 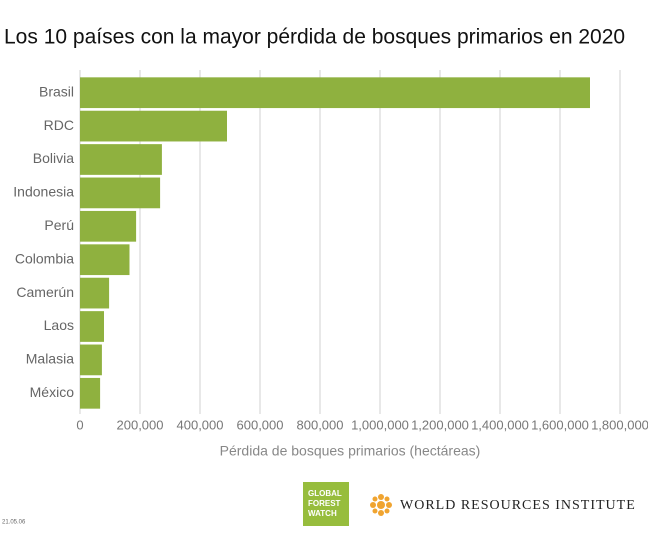 I want to click on gfw-text: FOREST, so click(x=324, y=503).